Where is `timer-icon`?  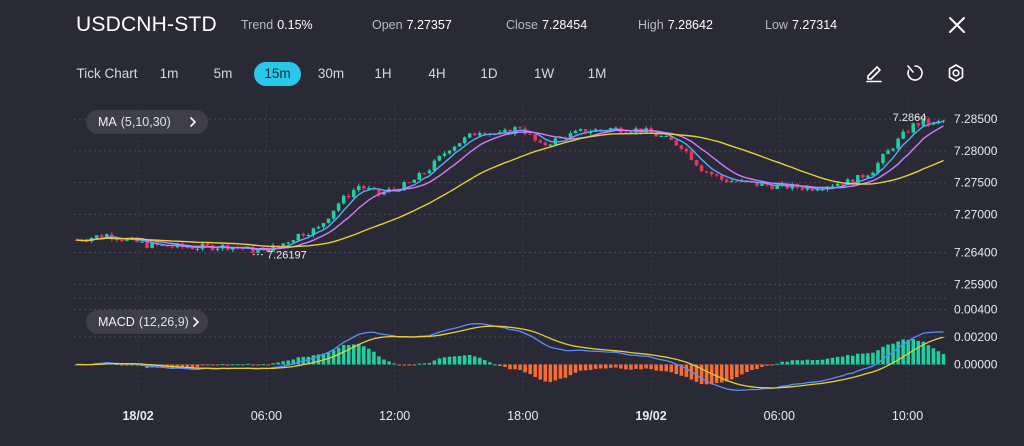 timer-icon is located at coordinates (915, 73).